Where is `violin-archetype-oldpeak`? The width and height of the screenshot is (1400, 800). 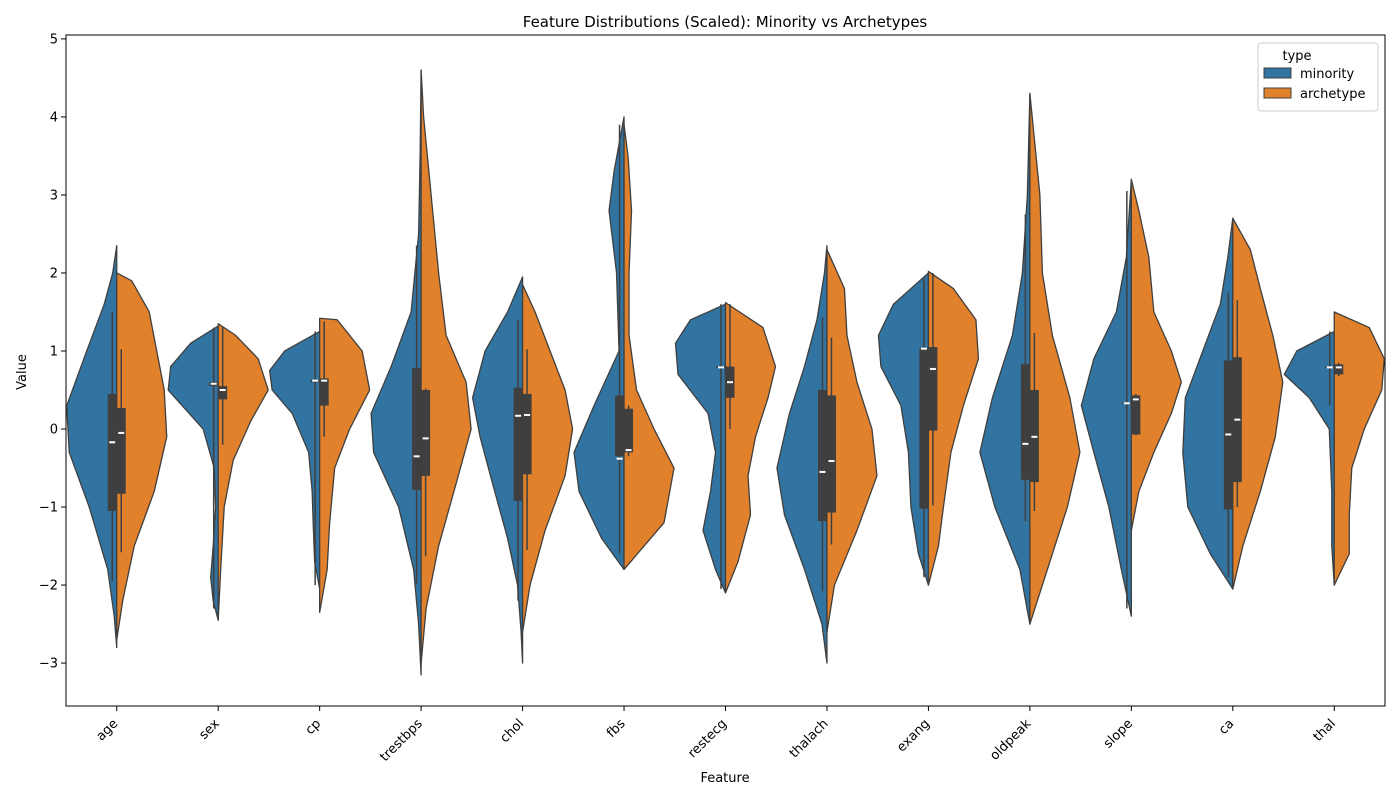
violin-archetype-oldpeak is located at coordinates (1055, 358).